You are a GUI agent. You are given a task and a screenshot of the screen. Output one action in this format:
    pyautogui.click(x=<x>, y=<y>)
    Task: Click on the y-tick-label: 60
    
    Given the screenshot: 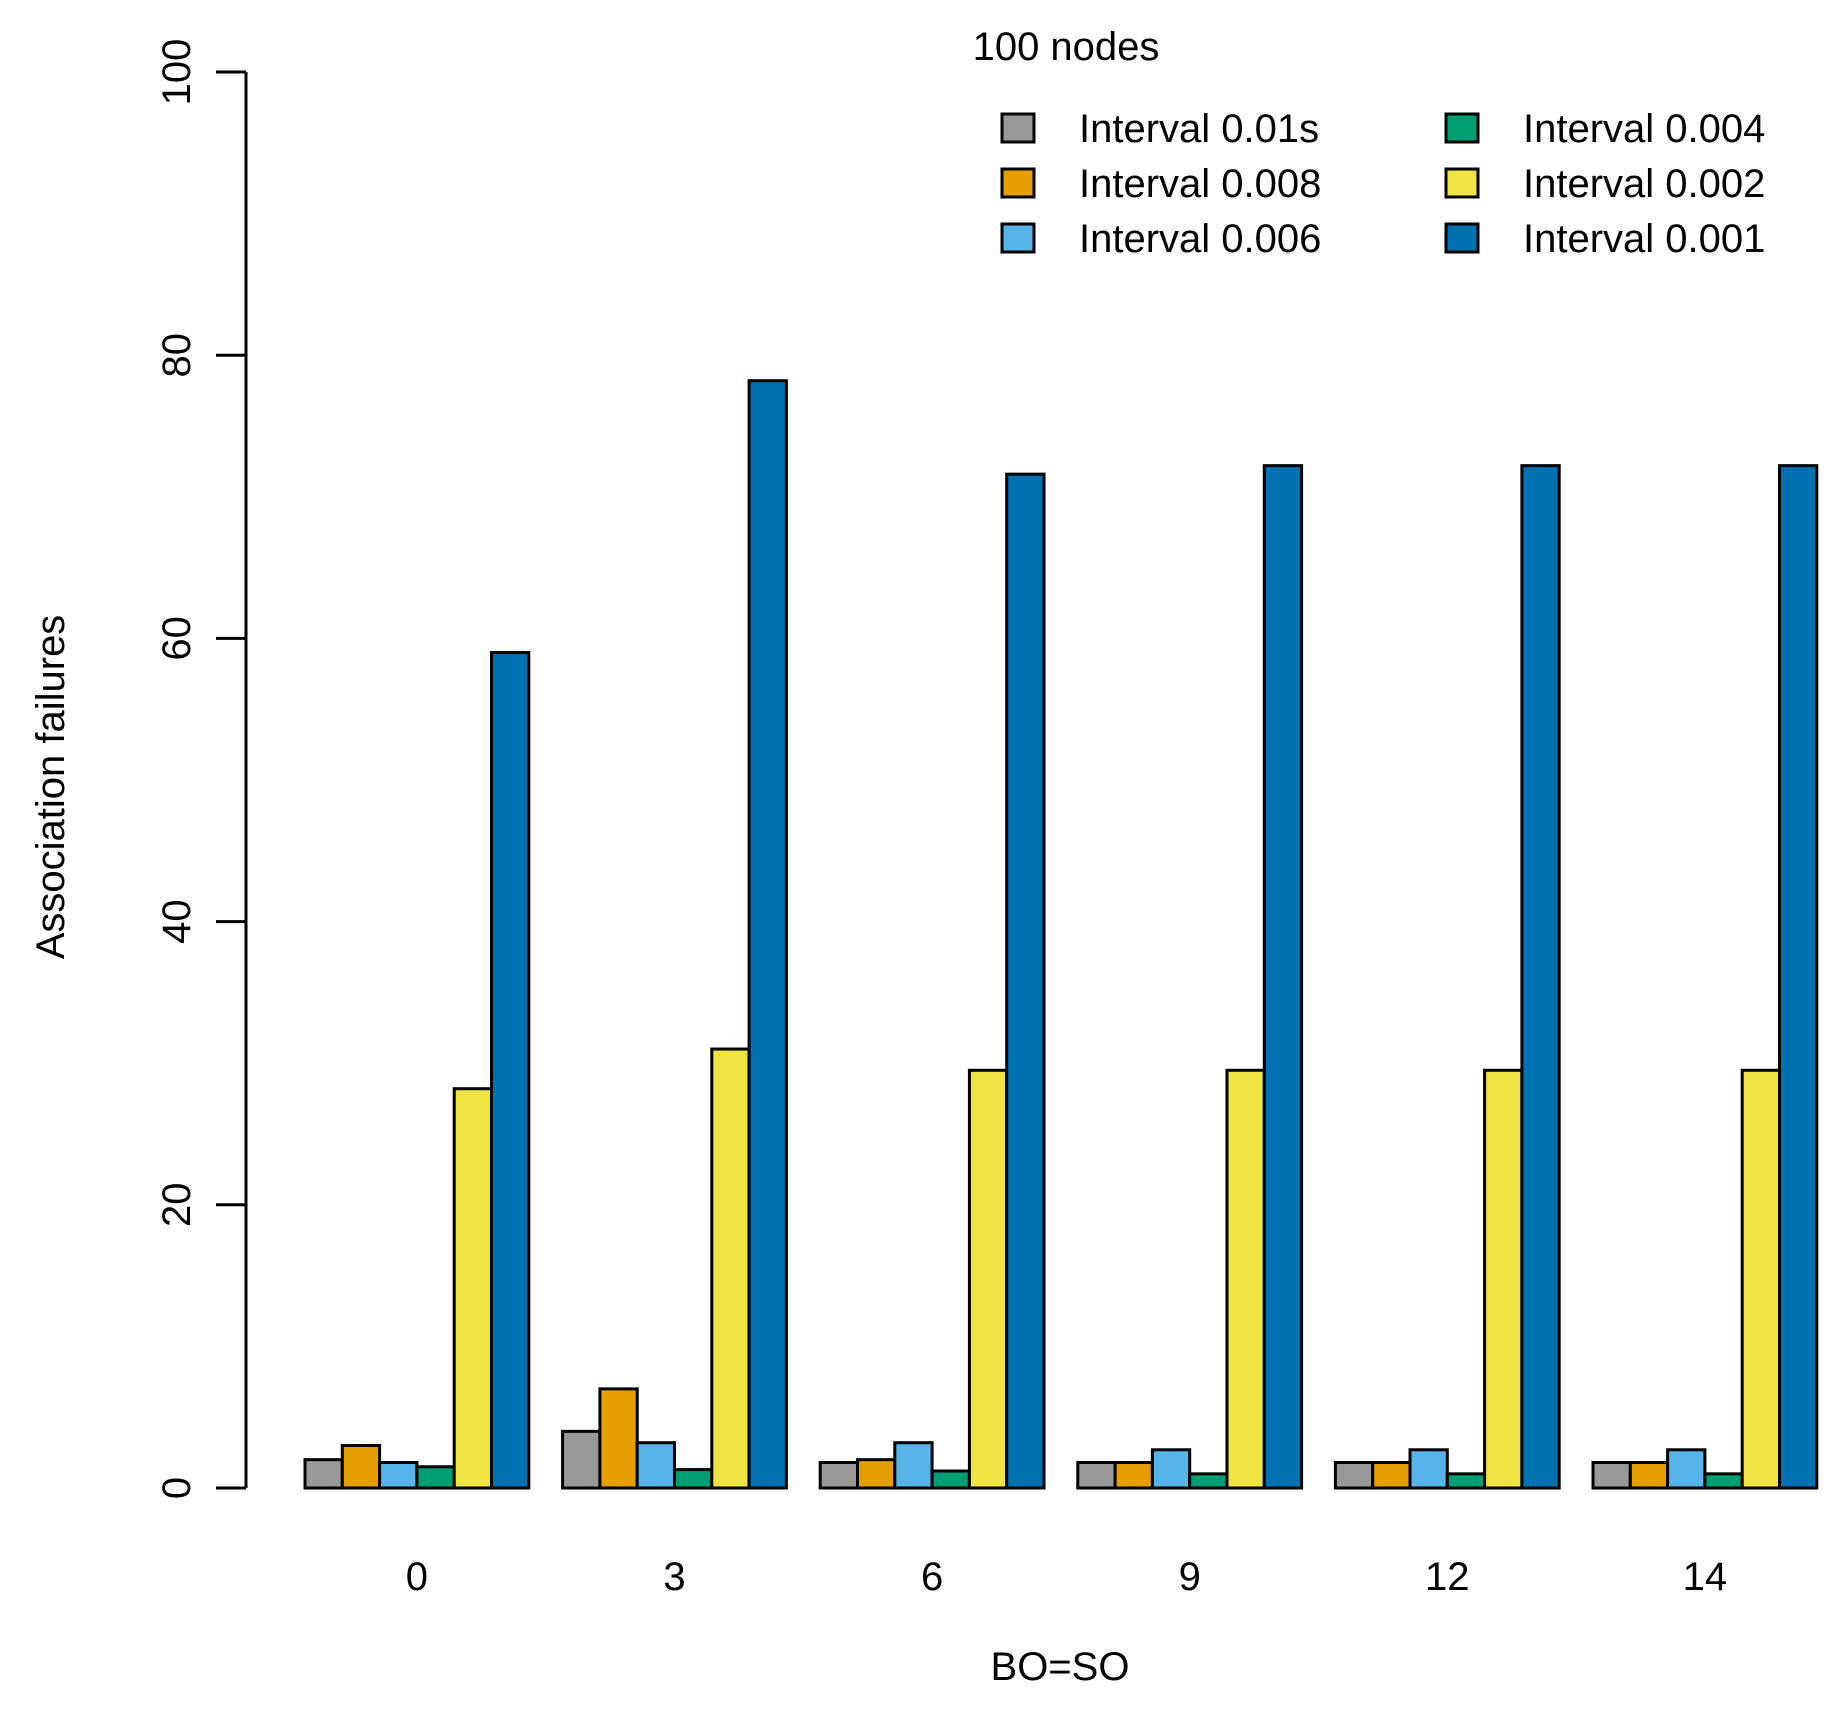 What is the action you would take?
    pyautogui.click(x=177, y=638)
    